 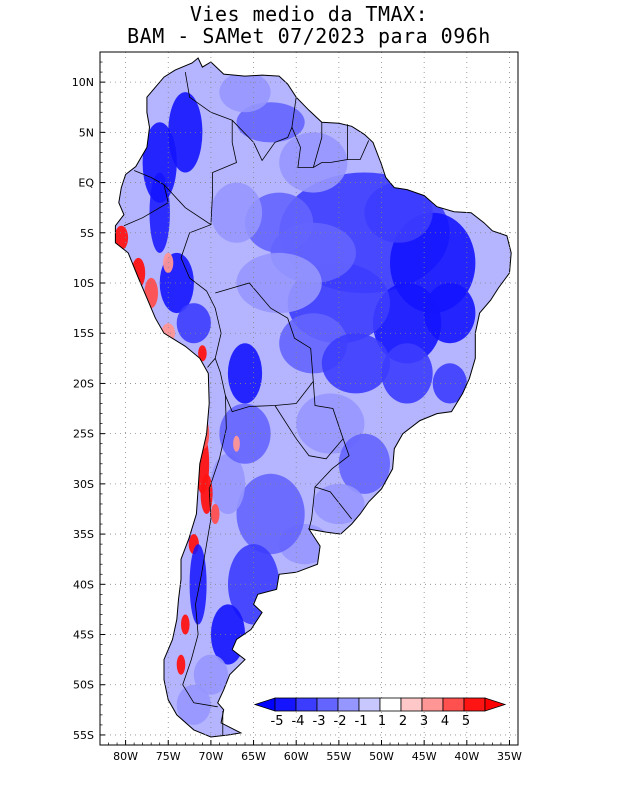 What do you see at coordinates (338, 756) in the screenshot?
I see `lon-tick-label: 55W` at bounding box center [338, 756].